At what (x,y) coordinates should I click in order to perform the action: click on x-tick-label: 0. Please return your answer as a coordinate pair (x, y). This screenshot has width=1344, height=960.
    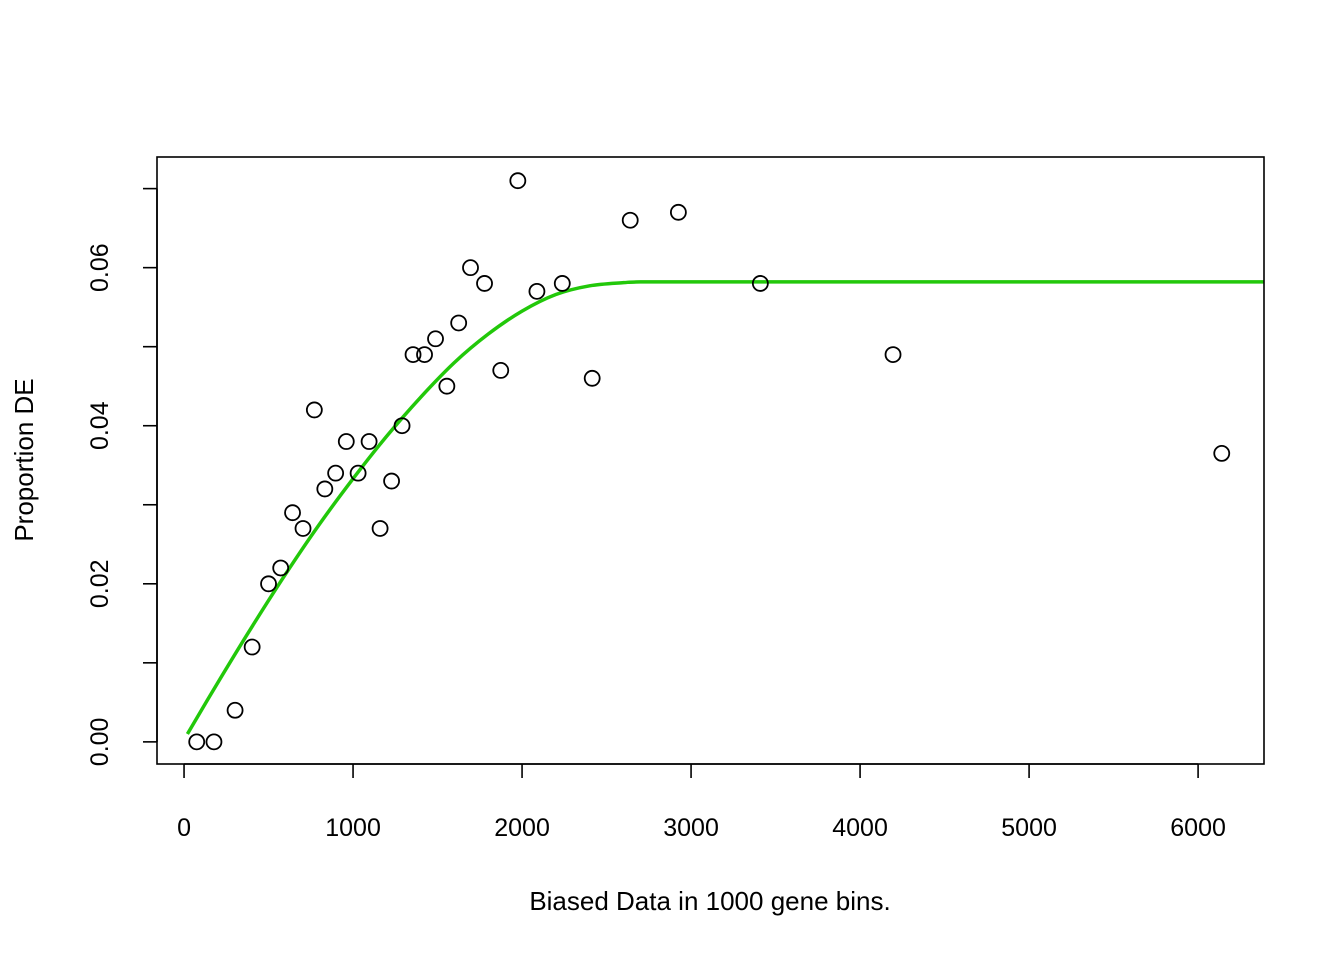
    Looking at the image, I should click on (184, 828).